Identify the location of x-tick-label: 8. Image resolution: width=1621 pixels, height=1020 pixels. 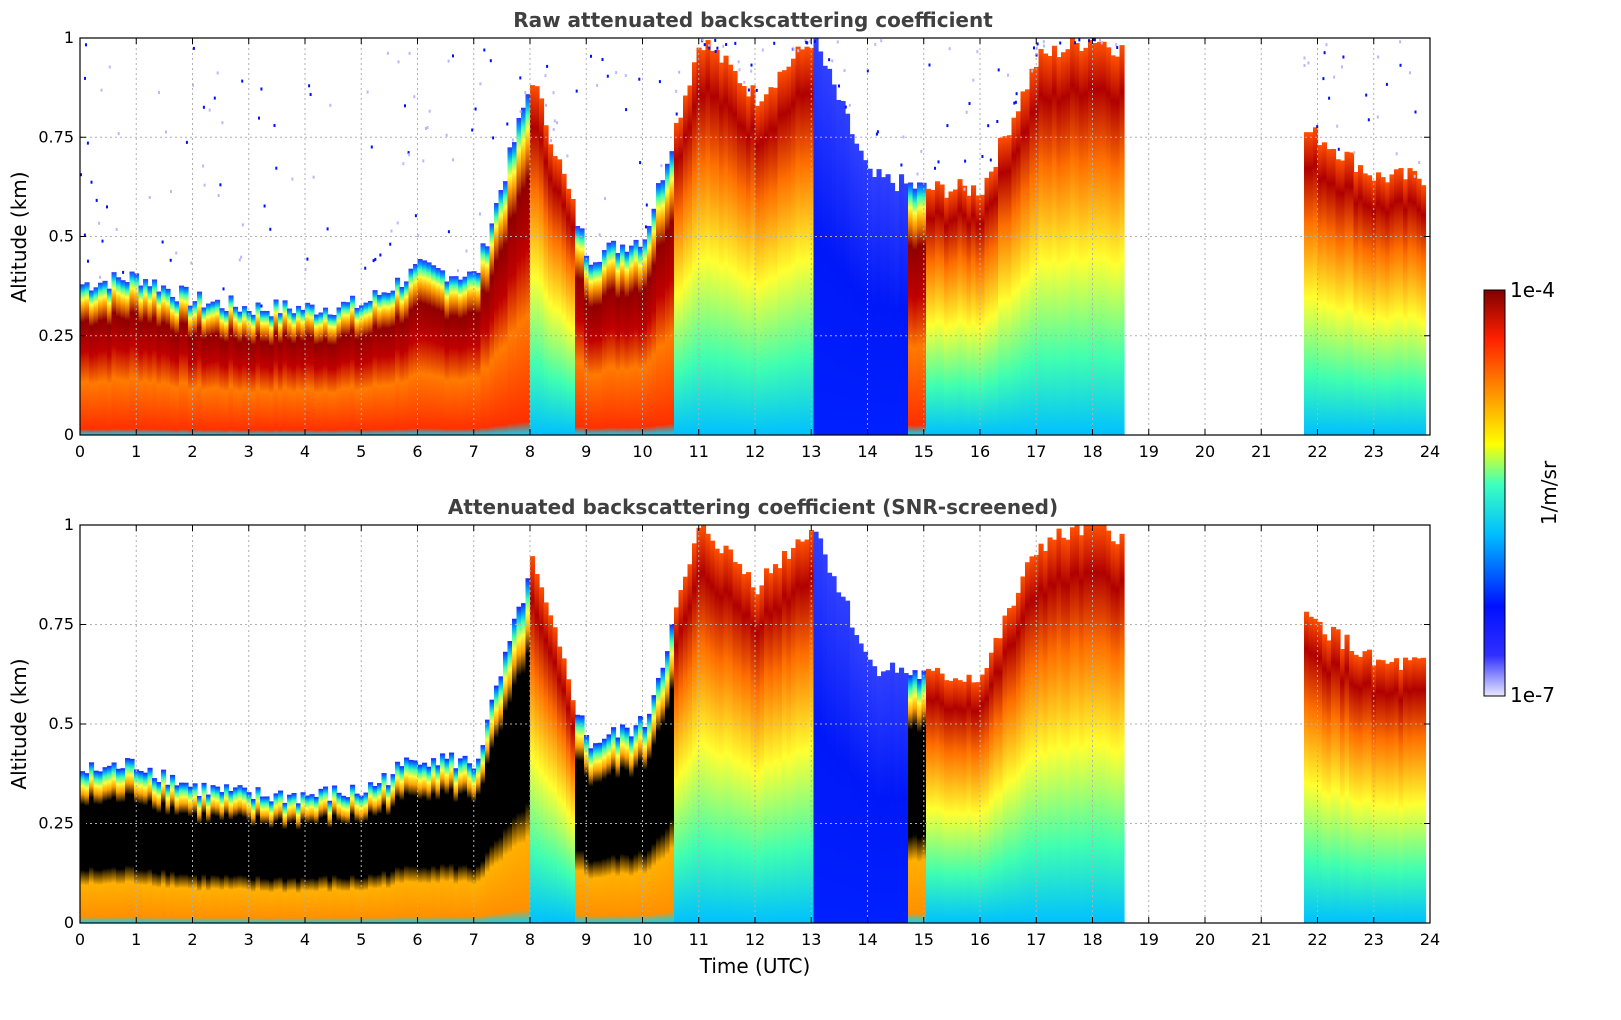
(530, 451).